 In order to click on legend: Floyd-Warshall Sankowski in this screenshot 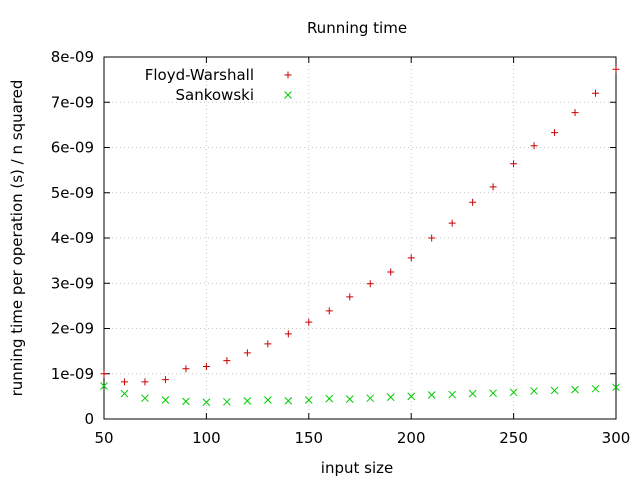, I will do `click(218, 85)`.